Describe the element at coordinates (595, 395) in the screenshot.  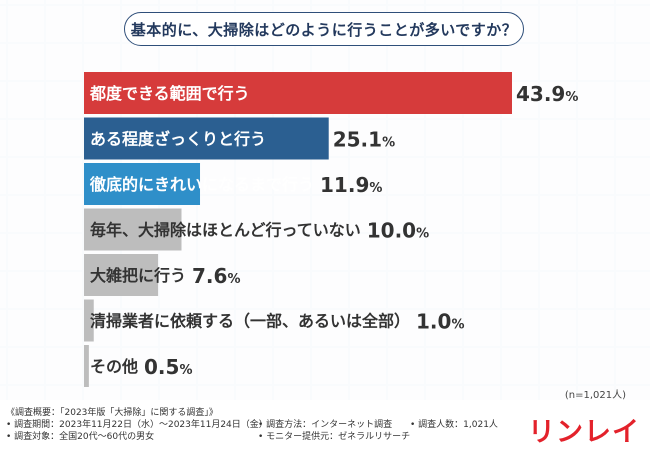
I see `sample-size-note: (n=1,021人)` at that location.